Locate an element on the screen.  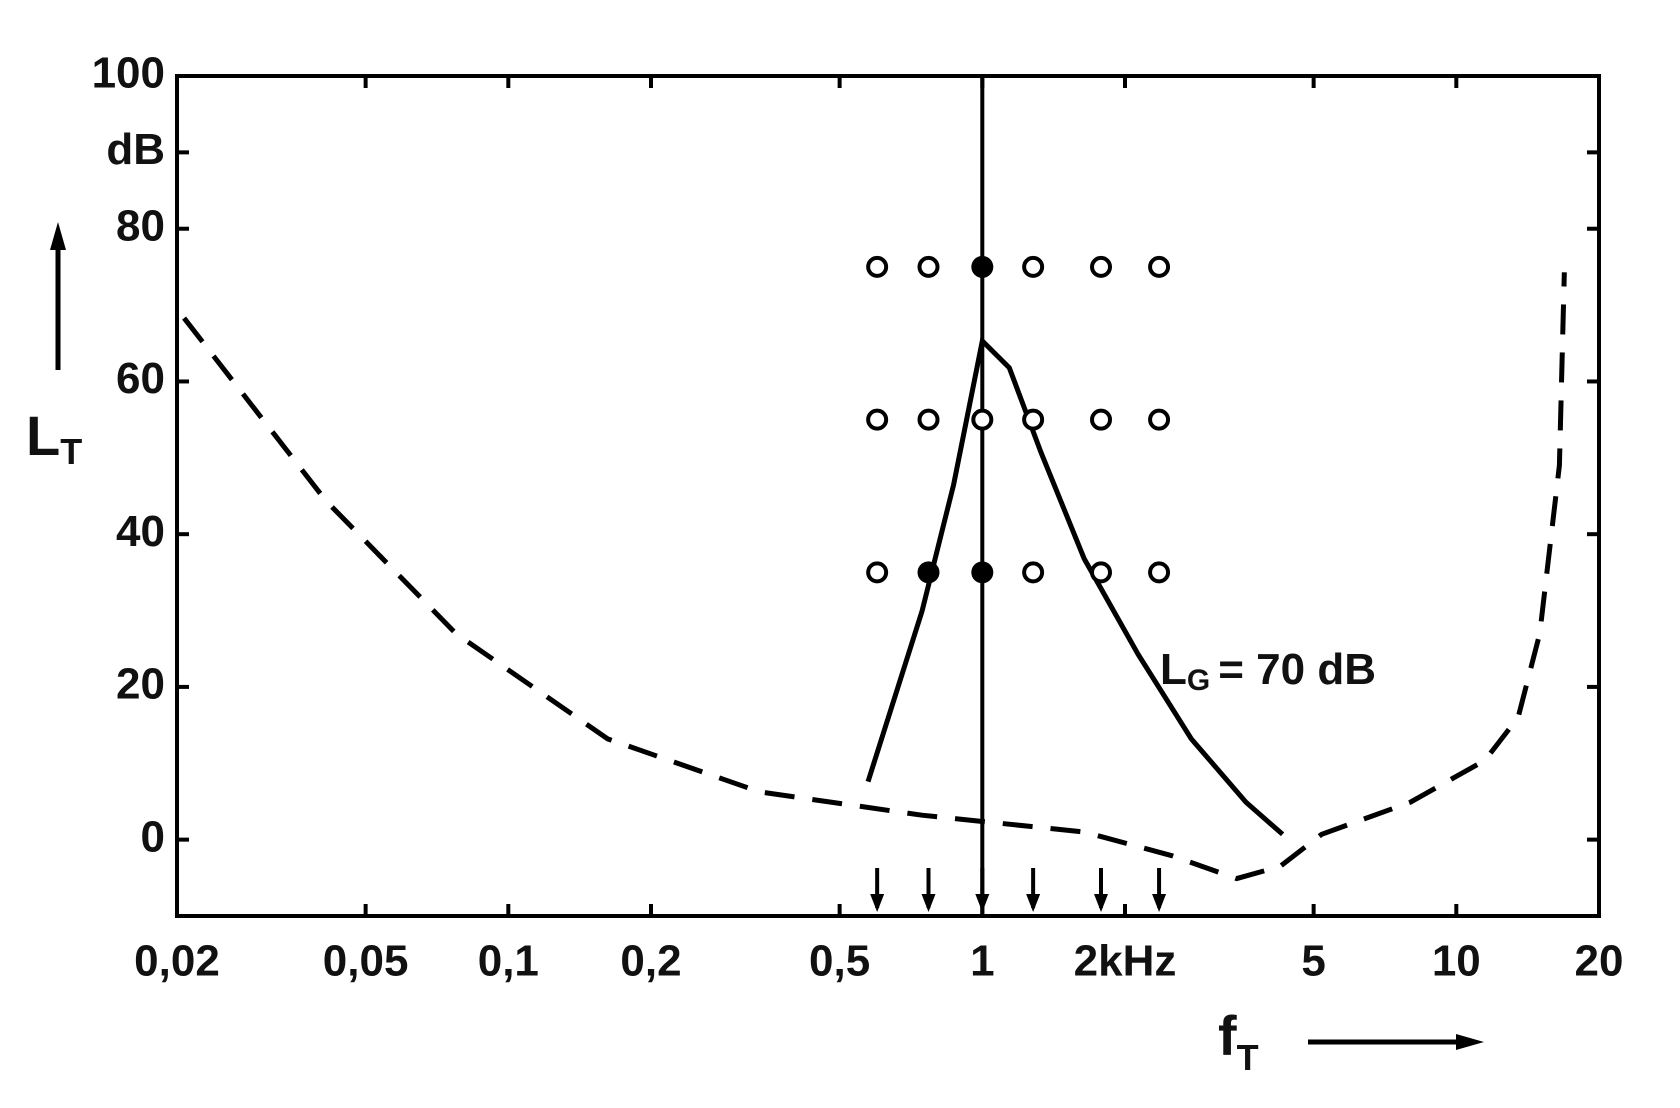
y-tick-label: 40 is located at coordinates (140, 531).